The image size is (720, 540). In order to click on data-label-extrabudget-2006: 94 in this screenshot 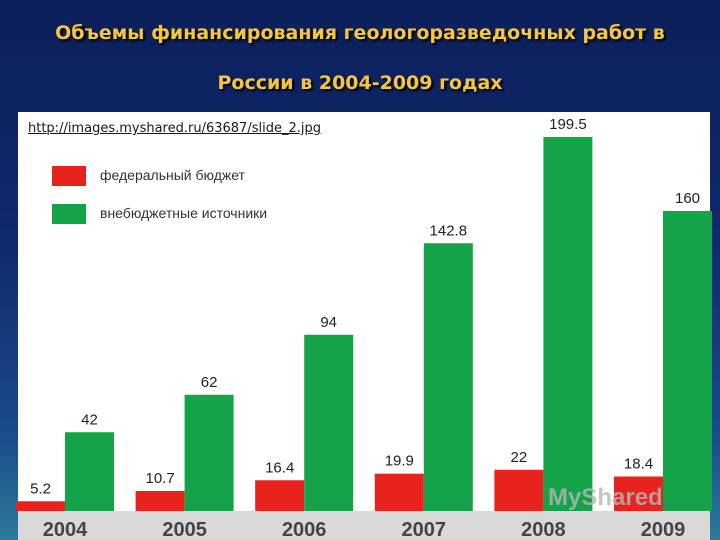, I will do `click(328, 322)`.